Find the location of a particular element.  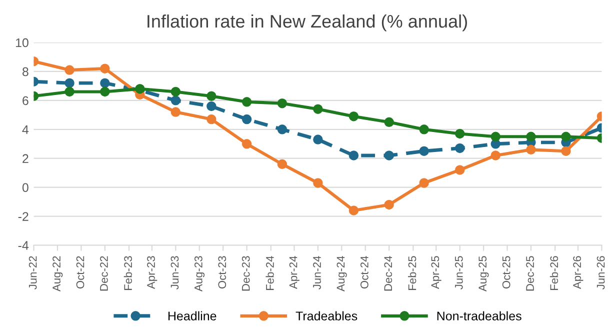

x-tick-label: Dec-24 is located at coordinates (388, 273).